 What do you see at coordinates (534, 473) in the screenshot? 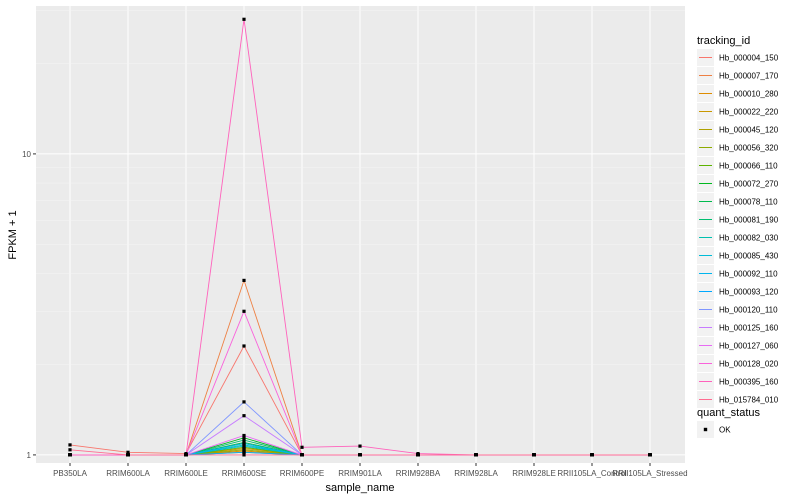
I see `x-tick-label: RRIM928LE` at bounding box center [534, 473].